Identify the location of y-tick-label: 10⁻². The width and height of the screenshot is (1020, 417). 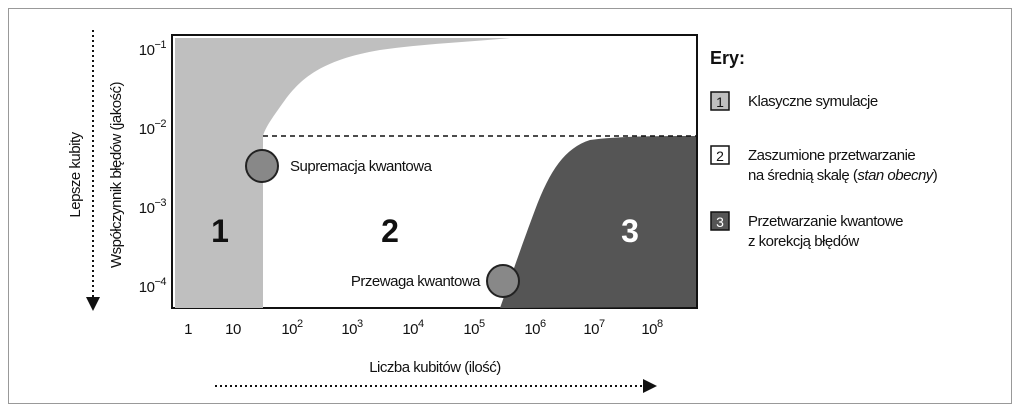
(153, 128).